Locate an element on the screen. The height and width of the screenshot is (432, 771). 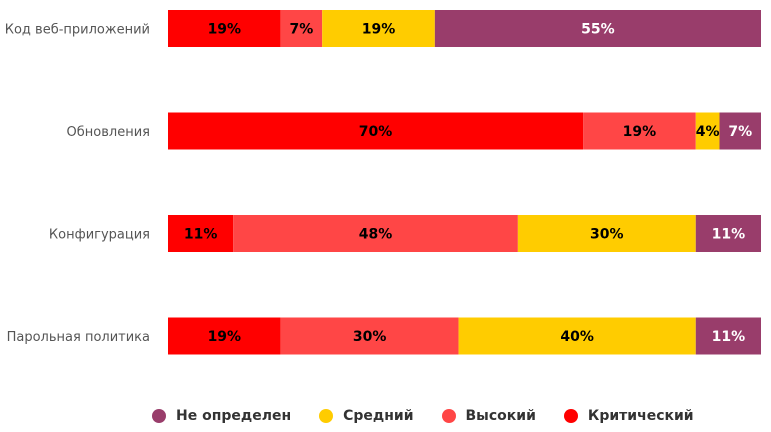
category-label: Обновления is located at coordinates (108, 132).